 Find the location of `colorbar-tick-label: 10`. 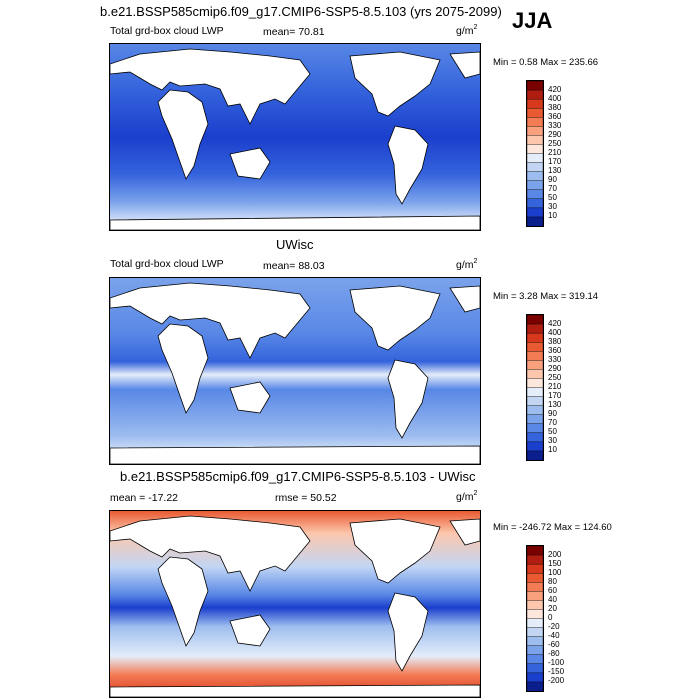

colorbar-tick-label: 10 is located at coordinates (552, 216).